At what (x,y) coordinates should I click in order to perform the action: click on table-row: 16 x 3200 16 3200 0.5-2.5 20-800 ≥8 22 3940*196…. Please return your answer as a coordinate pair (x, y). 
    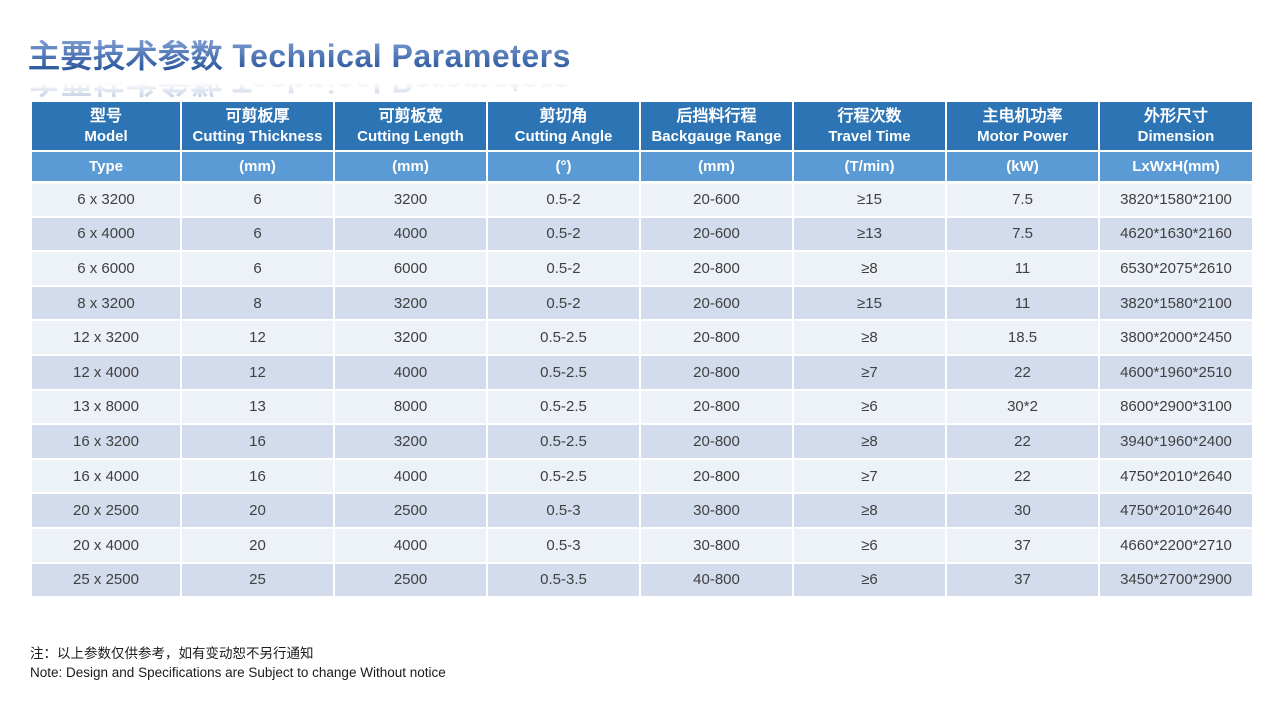
    Looking at the image, I should click on (642, 441).